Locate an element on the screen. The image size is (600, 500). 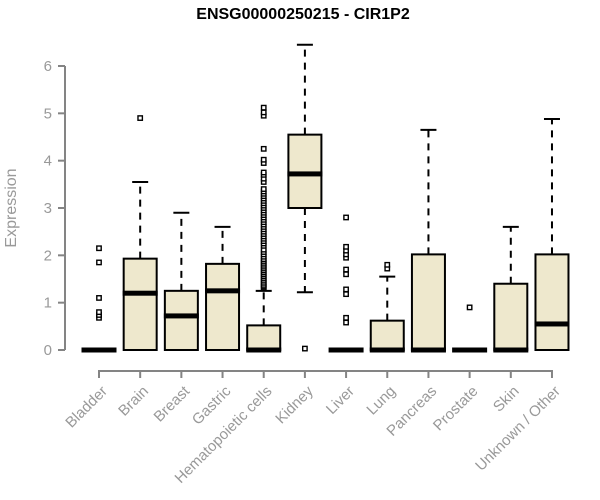
box-group-skin is located at coordinates (511, 289).